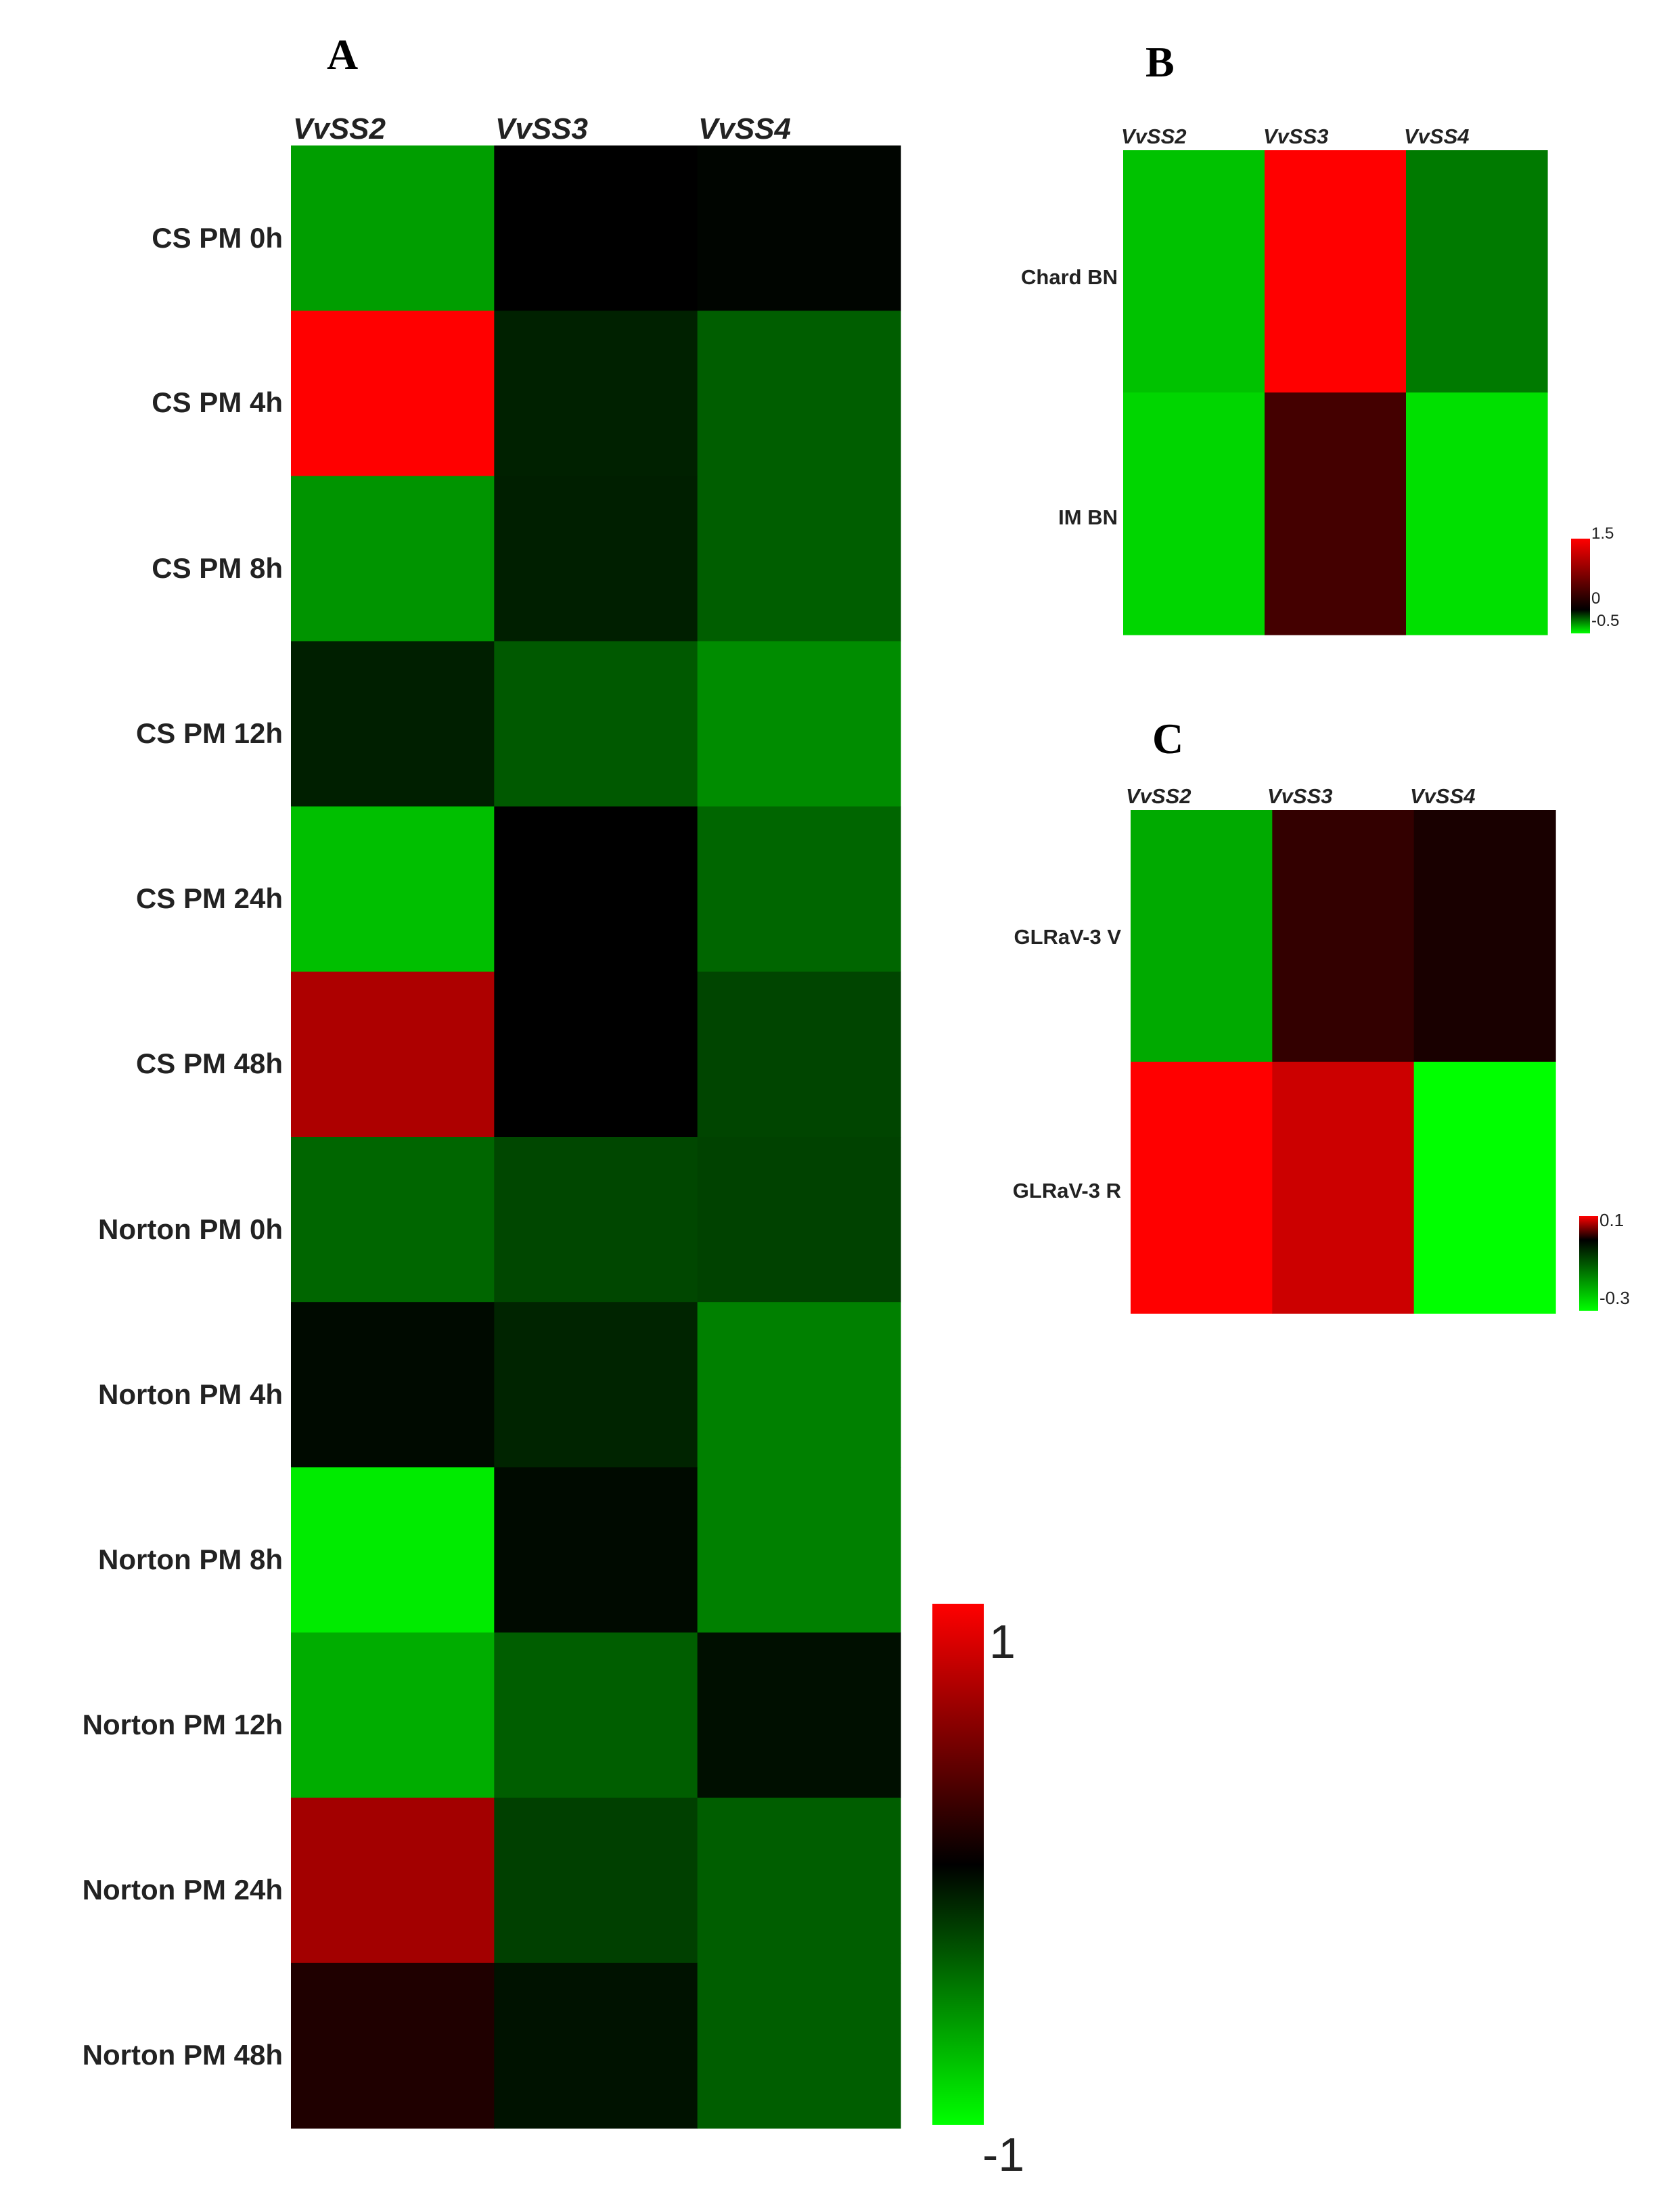 This screenshot has height=2206, width=1680. What do you see at coordinates (1160, 62) in the screenshot?
I see `panel-b-letter: B` at bounding box center [1160, 62].